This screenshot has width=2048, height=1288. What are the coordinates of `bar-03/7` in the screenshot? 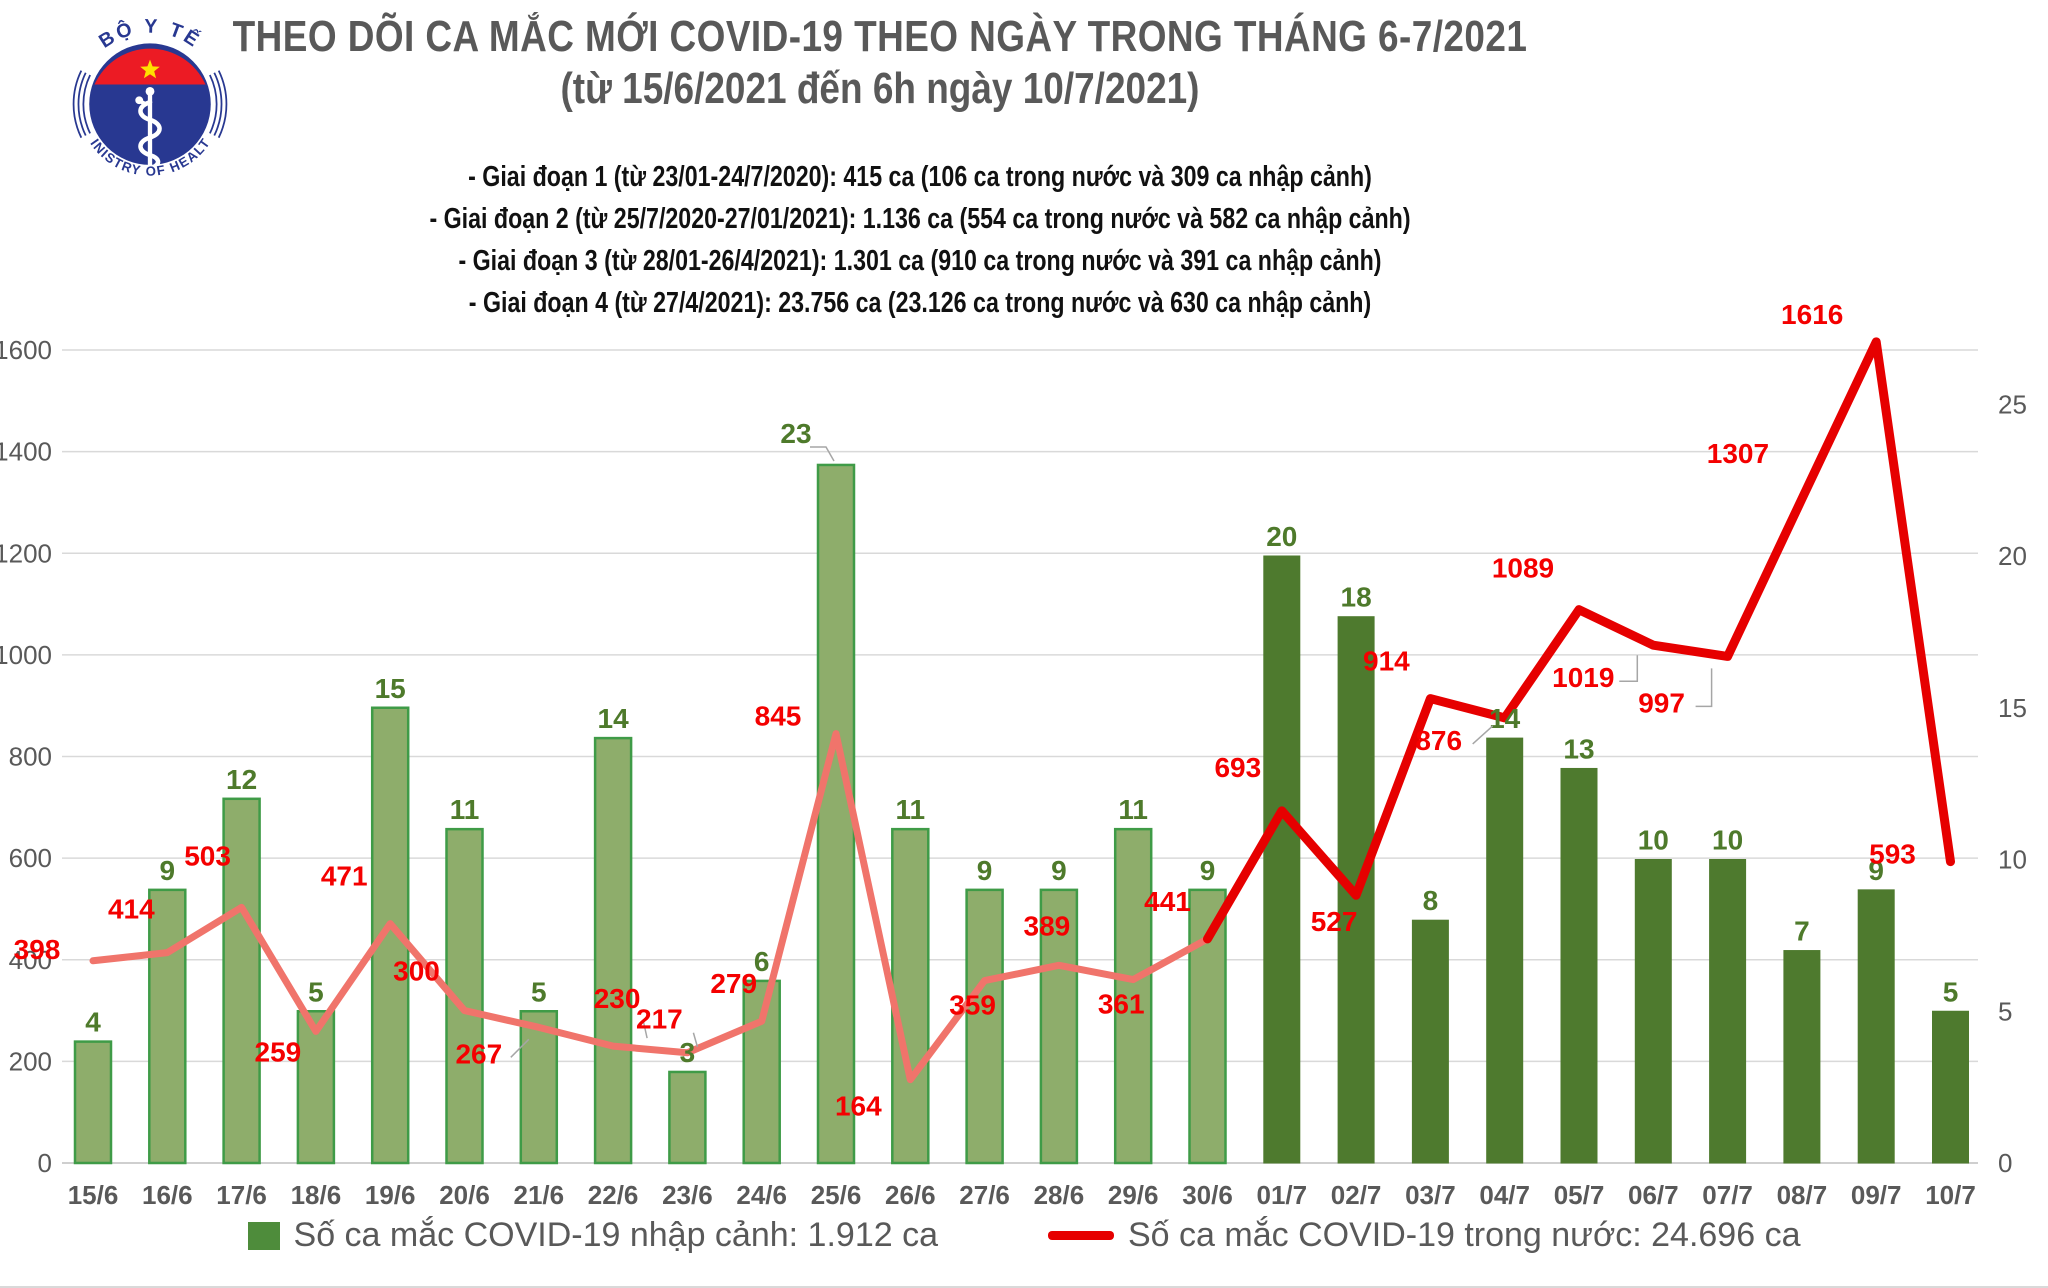 It's located at (1430, 1041).